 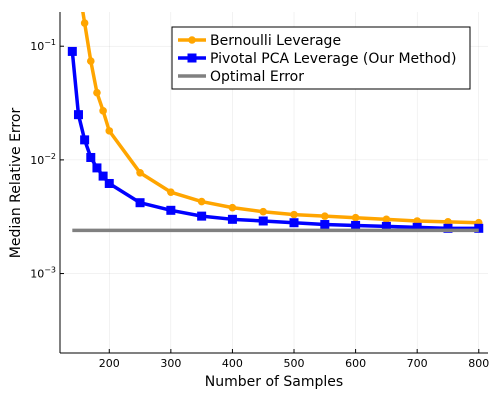 What do you see at coordinates (257, 77) in the screenshot?
I see `legend-label: Optimal Error` at bounding box center [257, 77].